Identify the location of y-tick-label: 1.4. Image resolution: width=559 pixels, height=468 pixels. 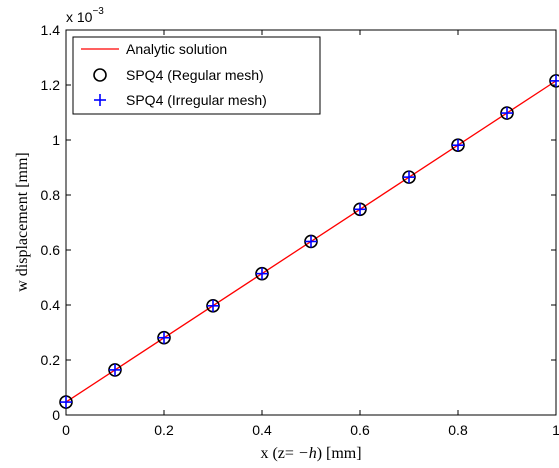
(51, 30).